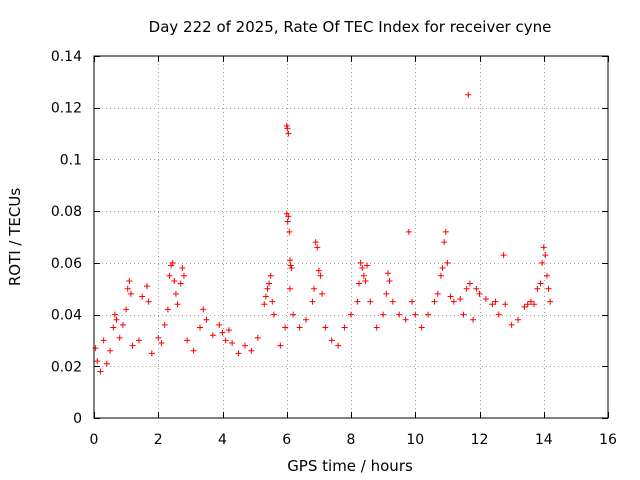 The image size is (640, 480). I want to click on x-tick-label: 8, so click(351, 440).